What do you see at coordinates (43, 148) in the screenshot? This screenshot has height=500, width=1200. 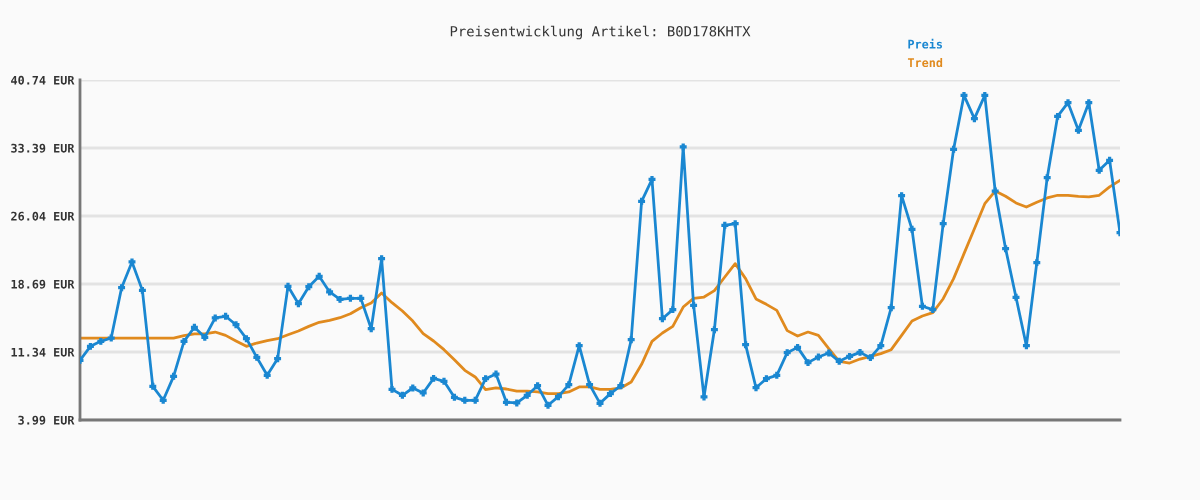 I see `y-tick-label: 33.39 EUR` at bounding box center [43, 148].